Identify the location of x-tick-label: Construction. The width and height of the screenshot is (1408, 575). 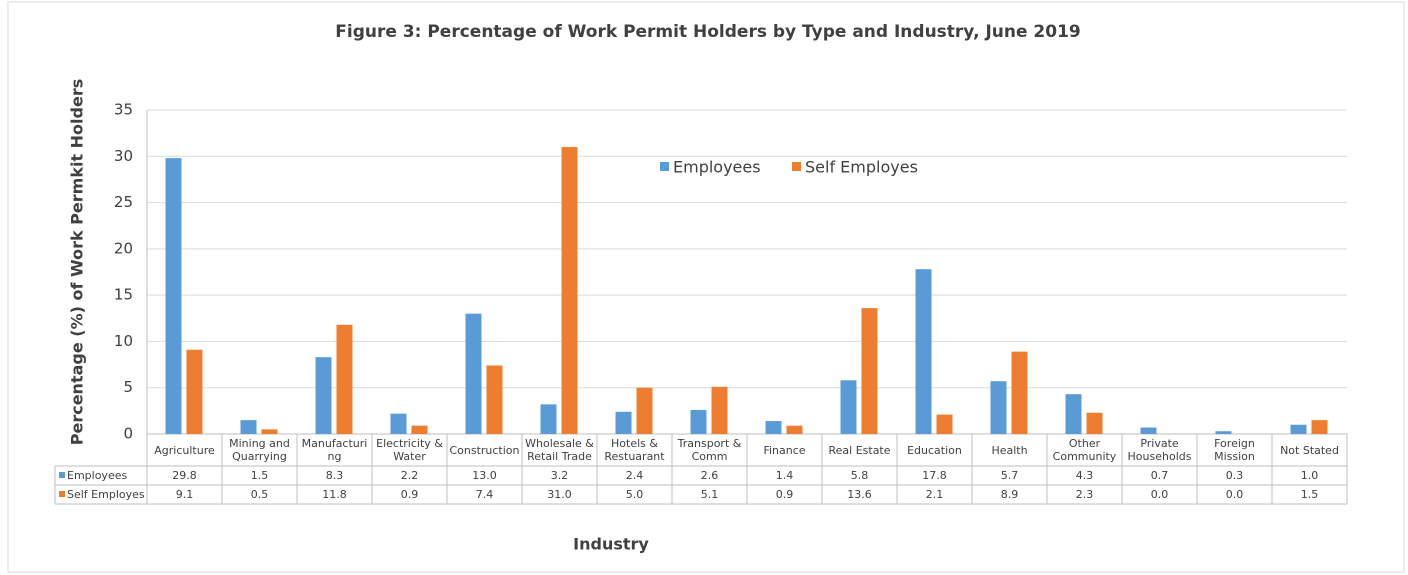
(484, 450).